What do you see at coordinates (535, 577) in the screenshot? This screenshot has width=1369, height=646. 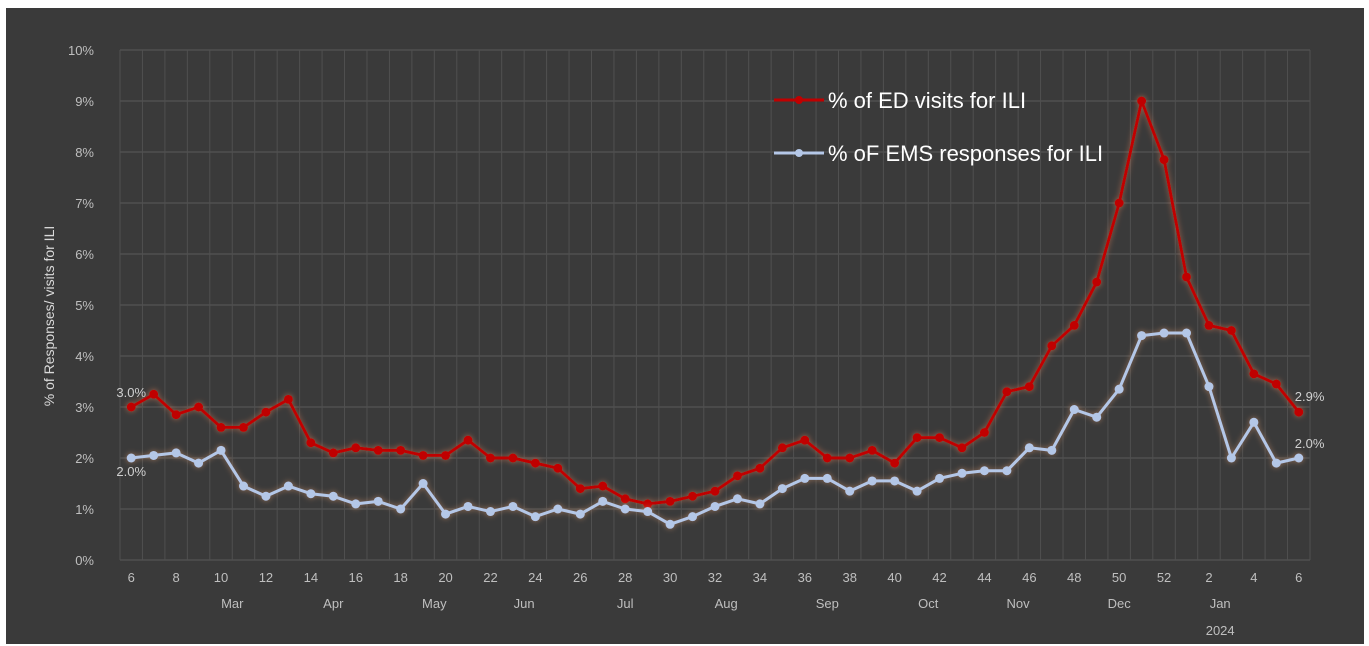 I see `x-tick-label: 24` at bounding box center [535, 577].